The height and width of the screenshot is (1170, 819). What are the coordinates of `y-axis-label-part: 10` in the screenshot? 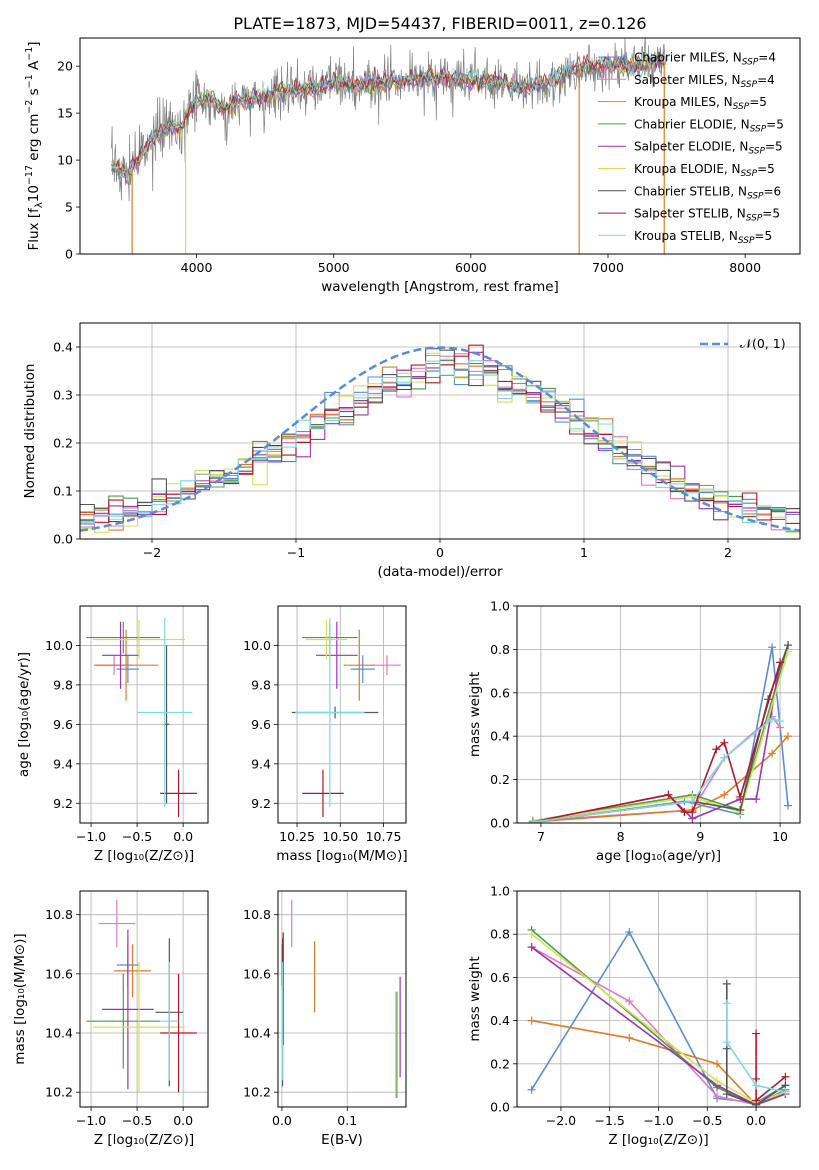 It's located at (34, 193).